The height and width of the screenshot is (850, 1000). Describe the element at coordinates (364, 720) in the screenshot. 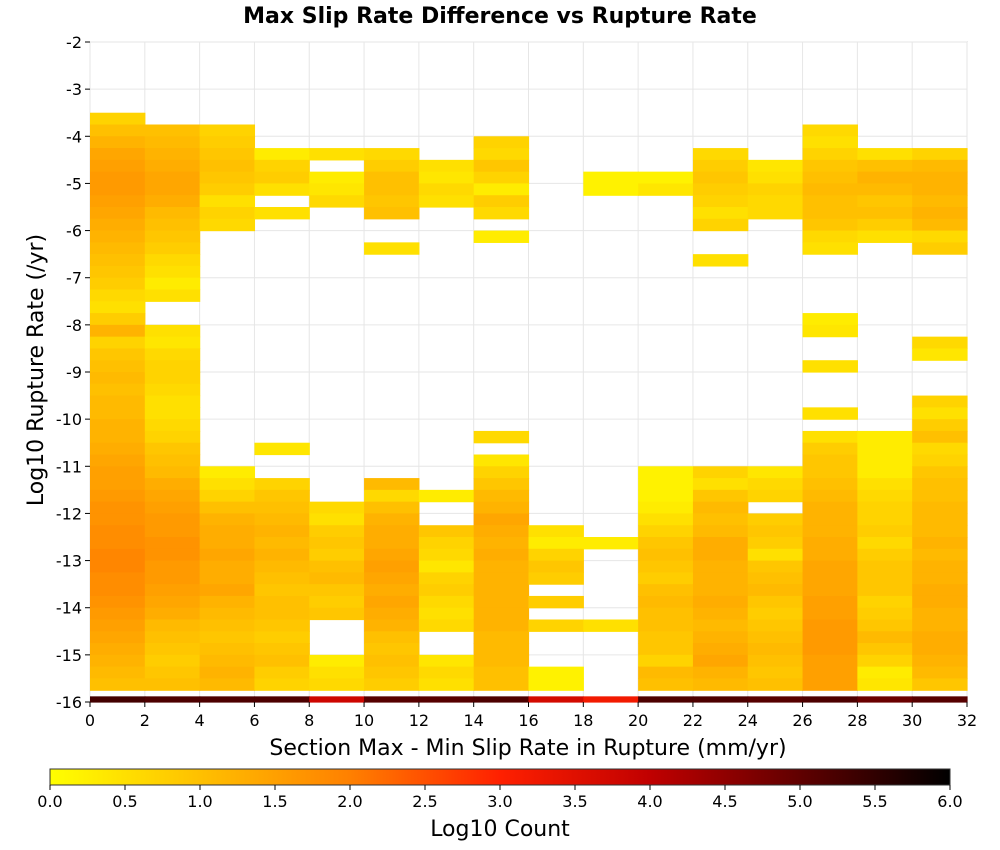

I see `x-tick-label: 10` at that location.